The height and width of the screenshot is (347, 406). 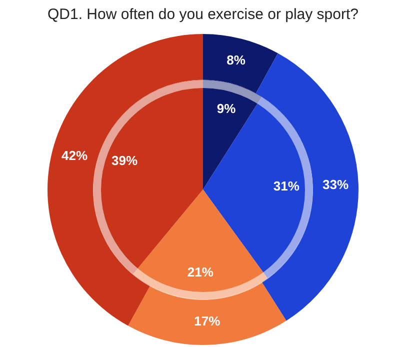 What do you see at coordinates (226, 108) in the screenshot?
I see `data-label: 9%` at bounding box center [226, 108].